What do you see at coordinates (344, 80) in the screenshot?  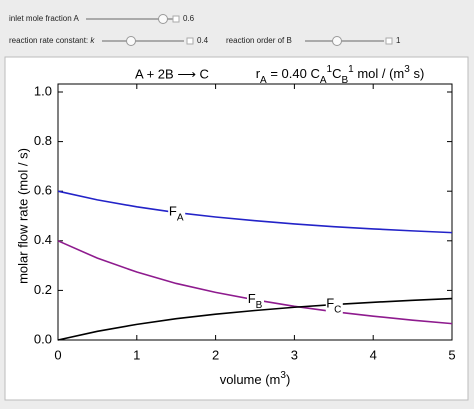 I see `text-part: B` at bounding box center [344, 80].